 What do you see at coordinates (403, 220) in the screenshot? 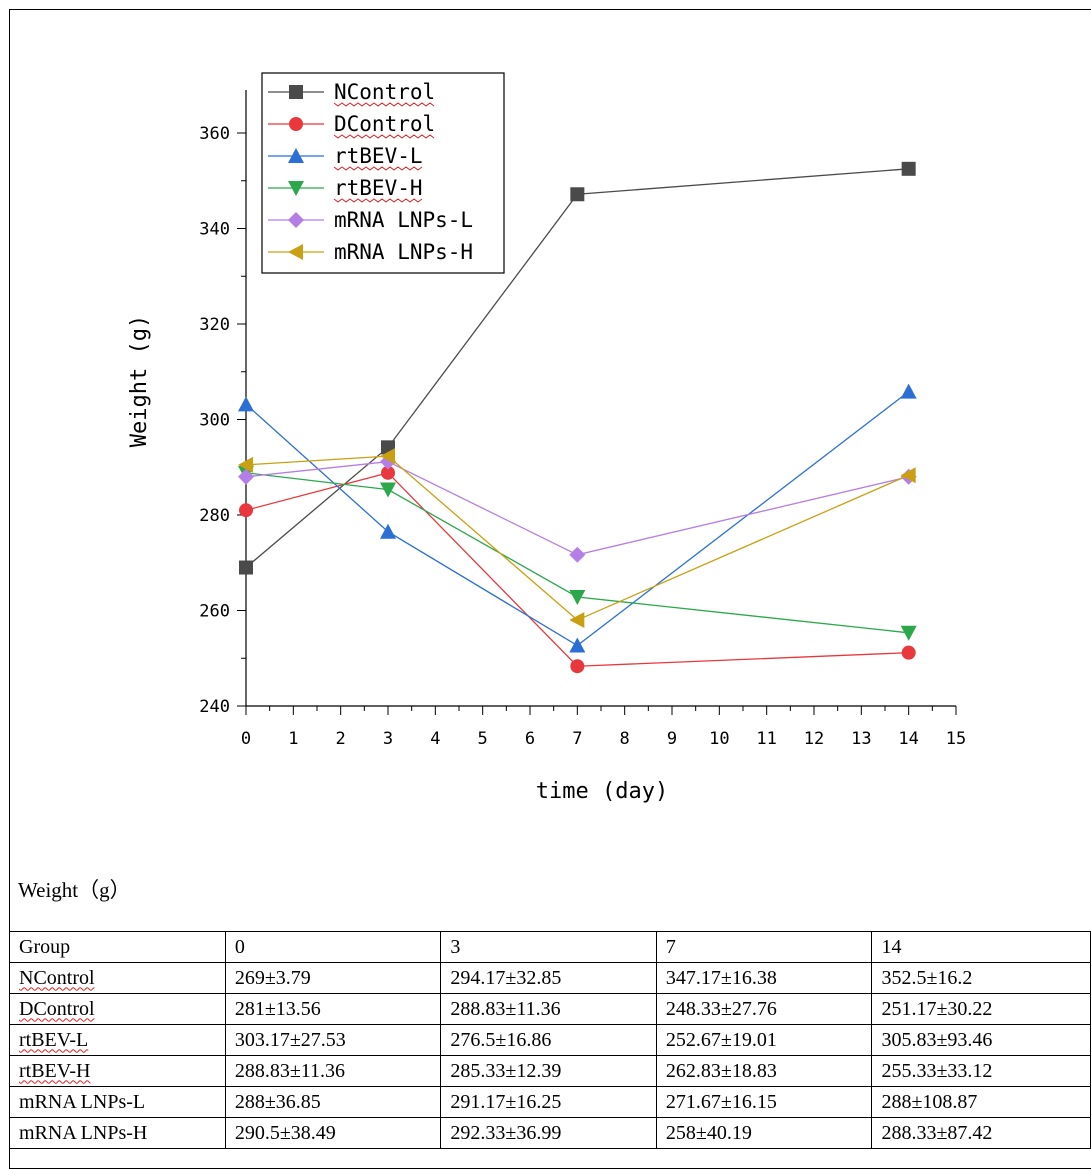
I see `legend-label-mrna-lnps-l: mRNA LNPs-L` at bounding box center [403, 220].